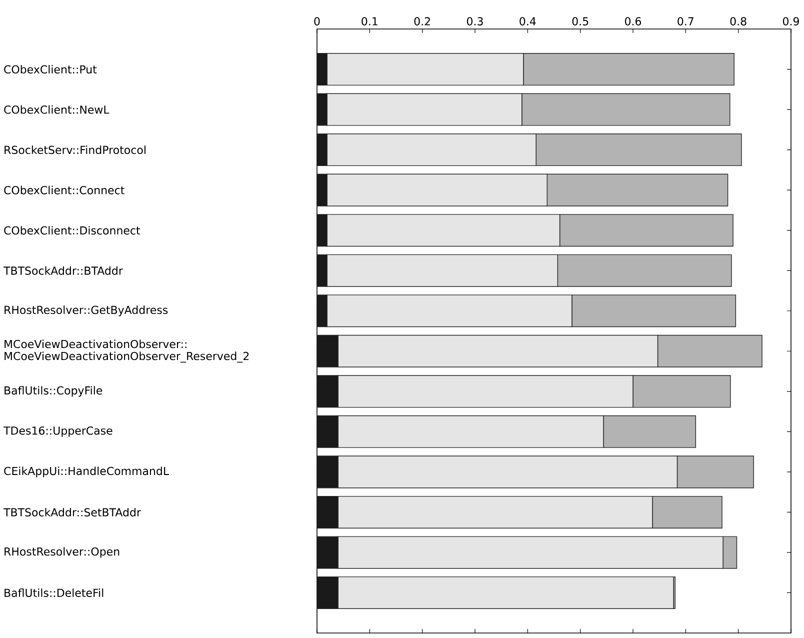 This screenshot has height=638, width=804. What do you see at coordinates (580, 21) in the screenshot?
I see `x-tick-label: 0.5` at bounding box center [580, 21].